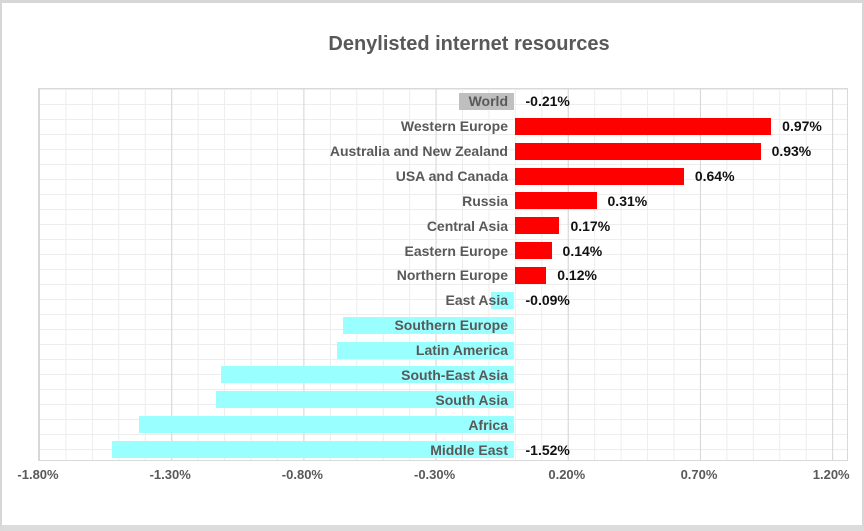 This screenshot has height=531, width=864. Describe the element at coordinates (38, 474) in the screenshot. I see `x-tick-label: -1.80%` at that location.